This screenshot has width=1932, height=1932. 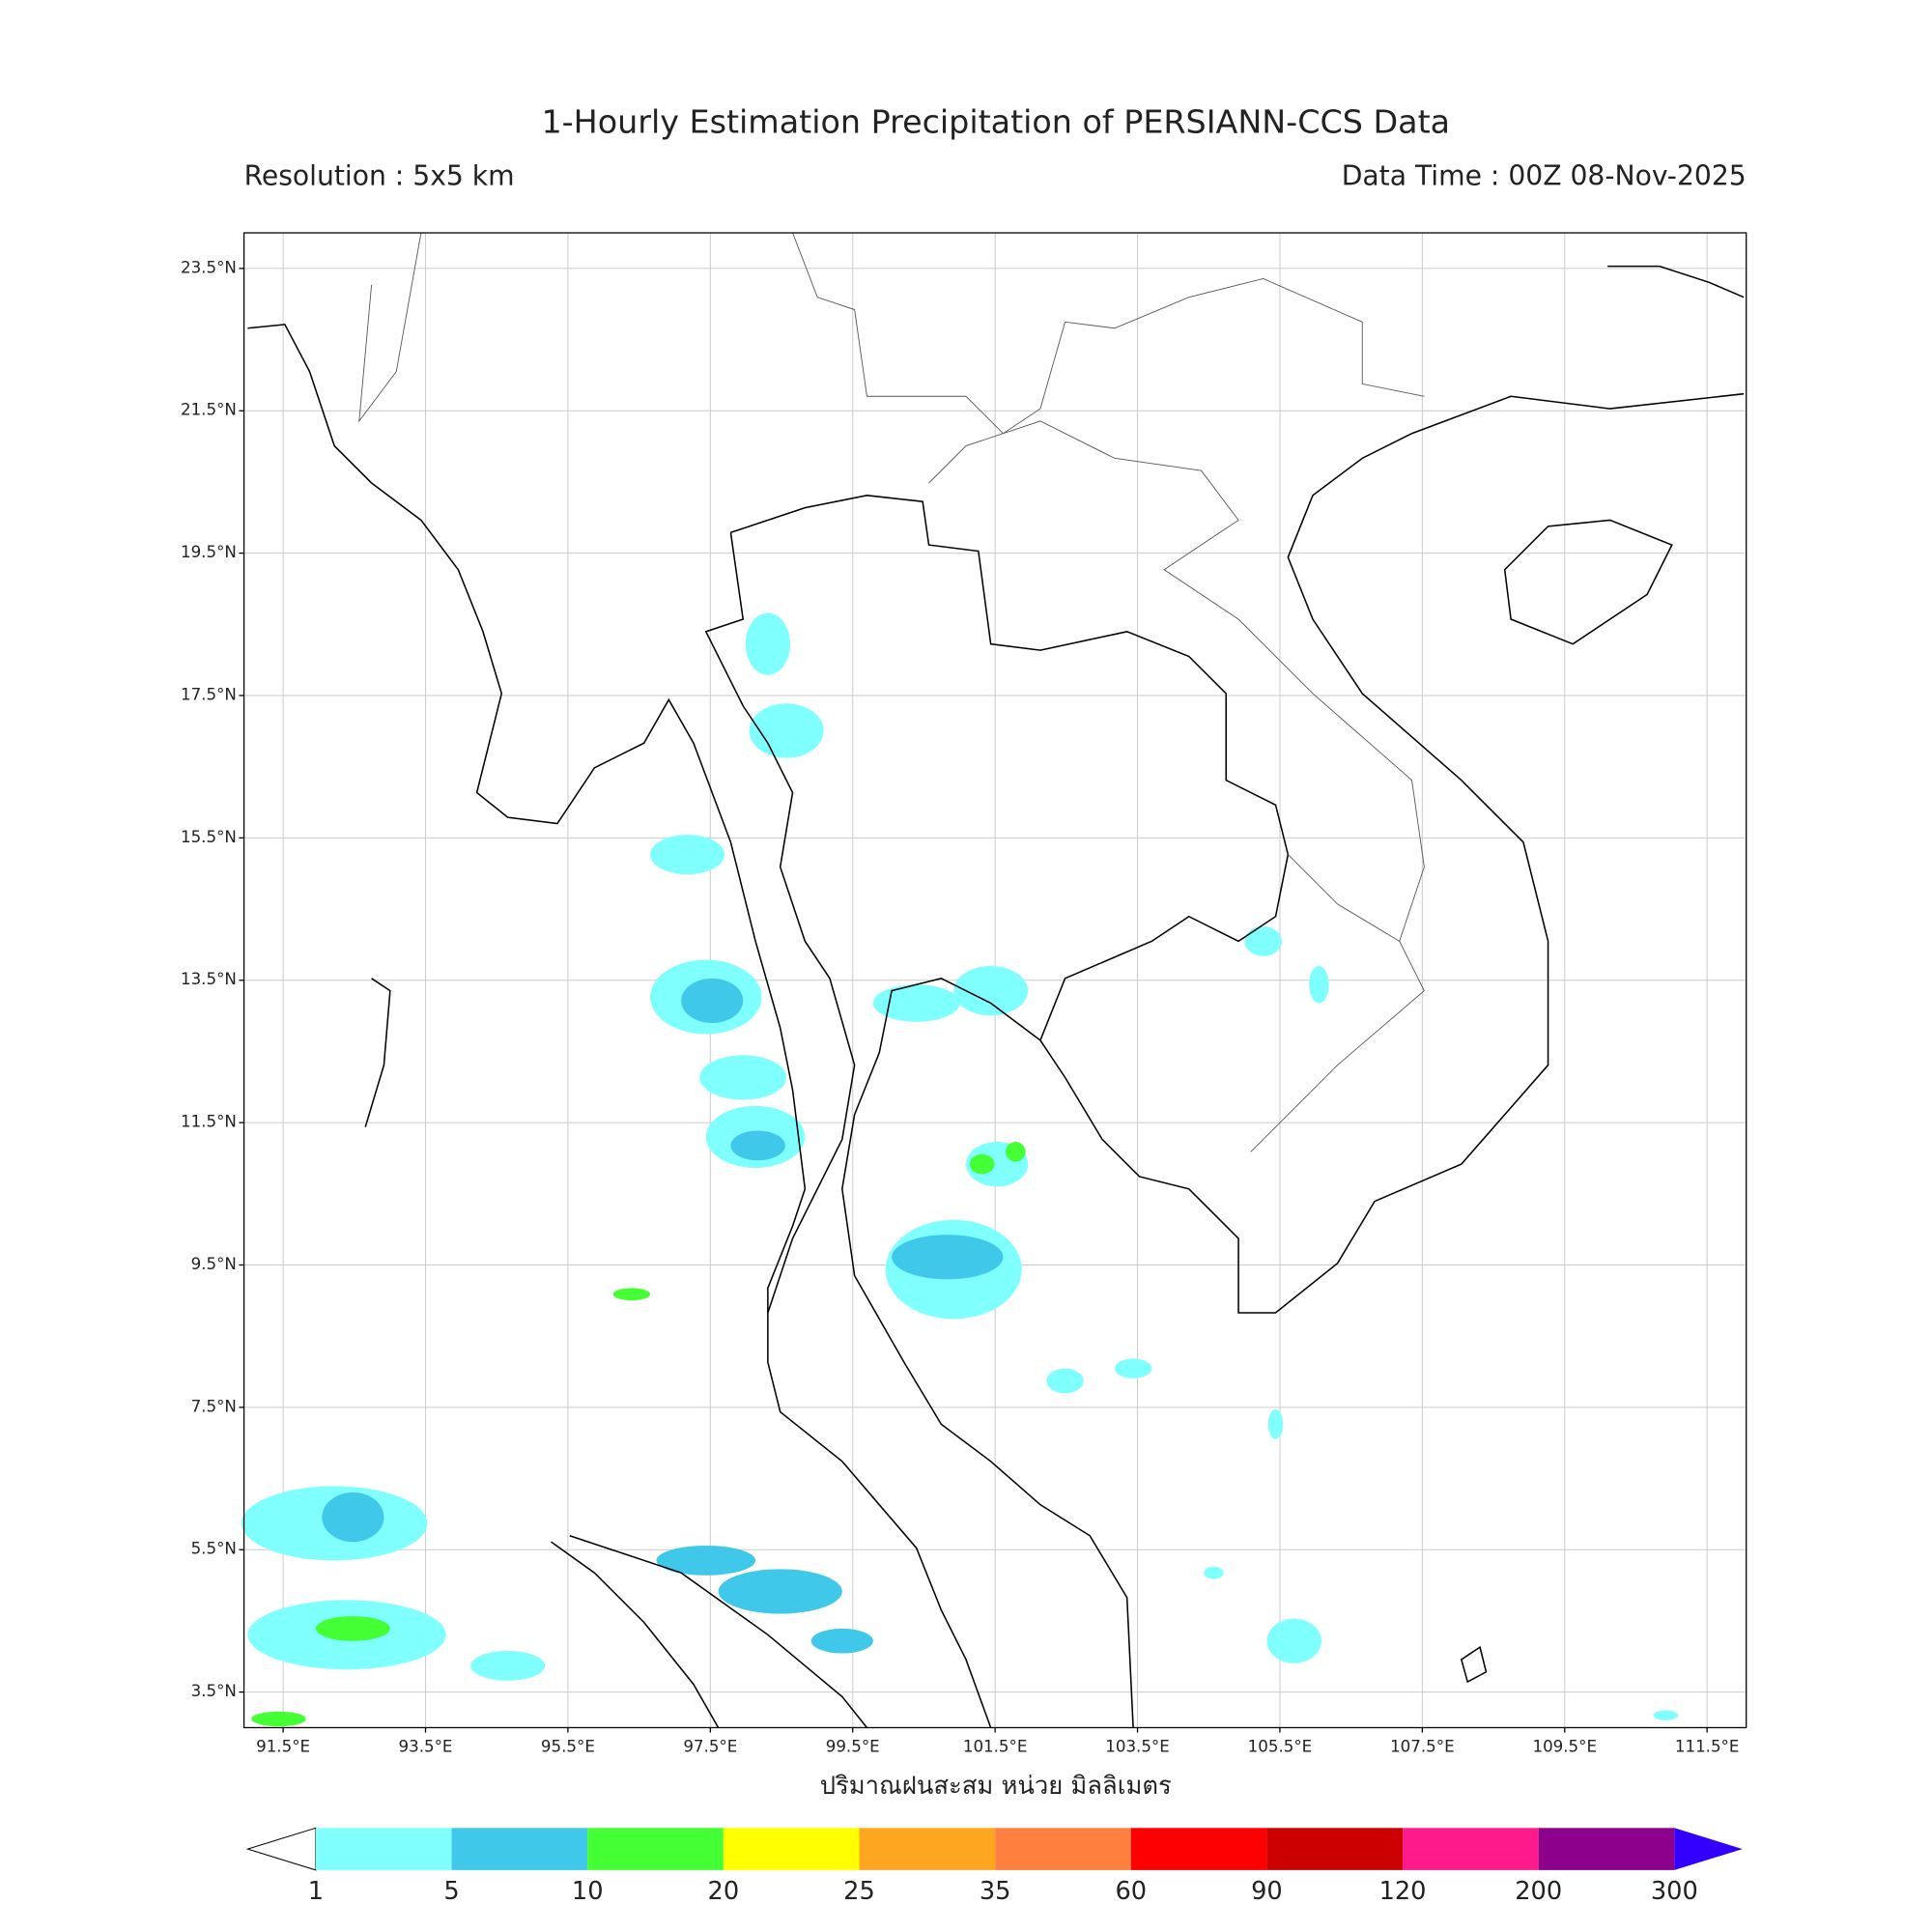 I want to click on x-tick-label: 91.5°E, so click(x=283, y=1746).